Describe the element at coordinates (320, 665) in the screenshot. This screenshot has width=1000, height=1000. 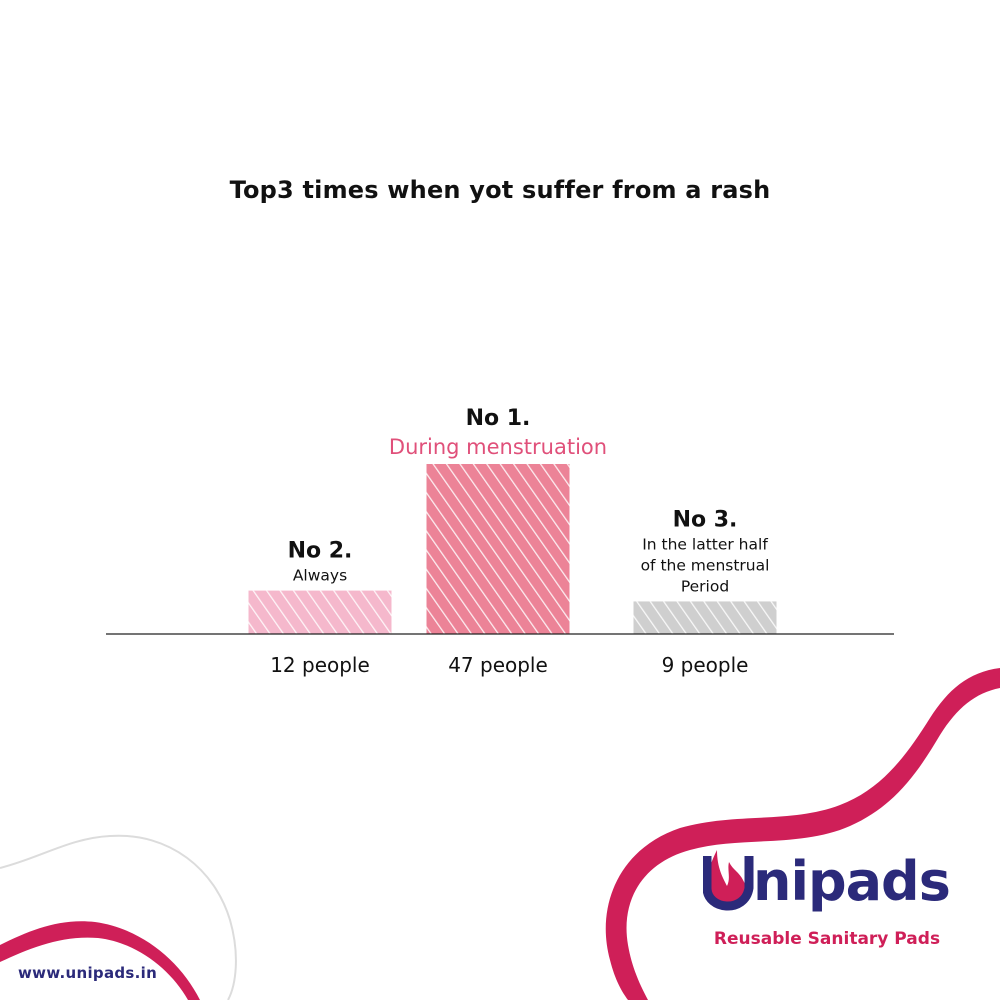
I see `value-label-1: 12 people` at that location.